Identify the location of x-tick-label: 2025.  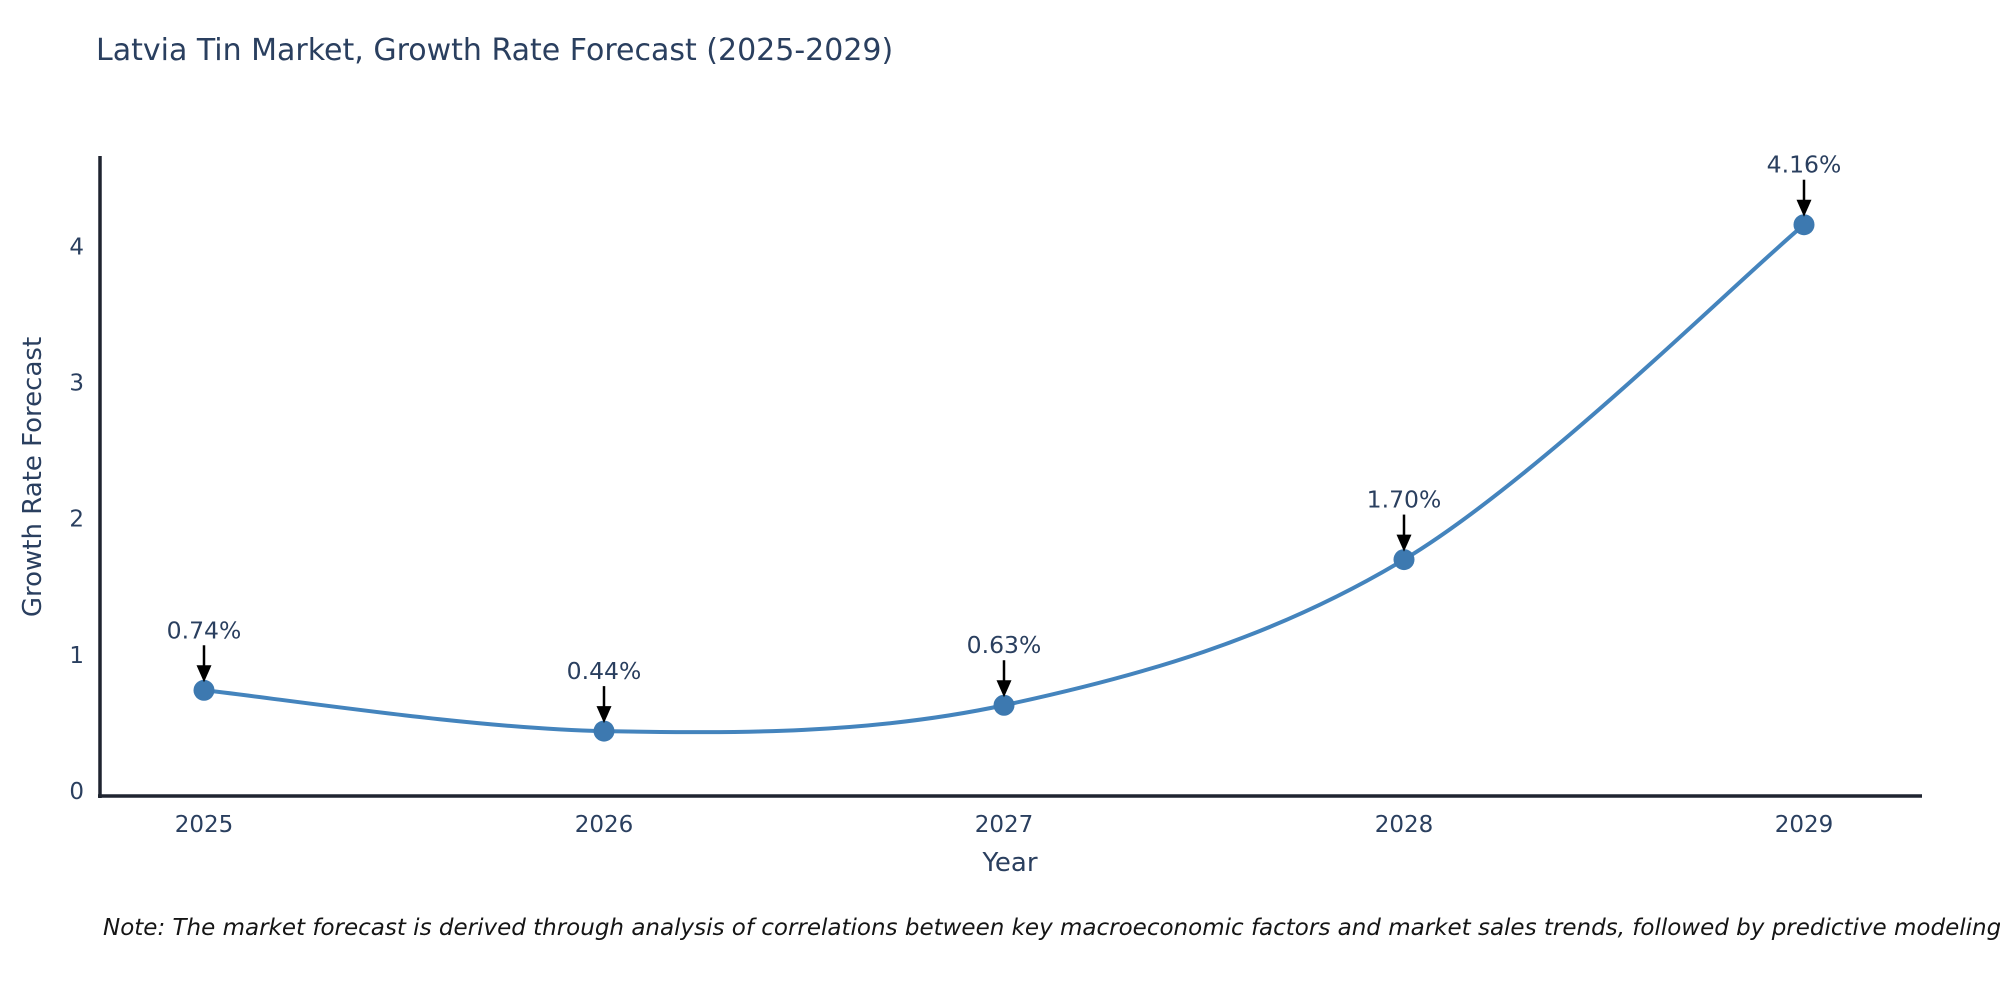
(204, 825).